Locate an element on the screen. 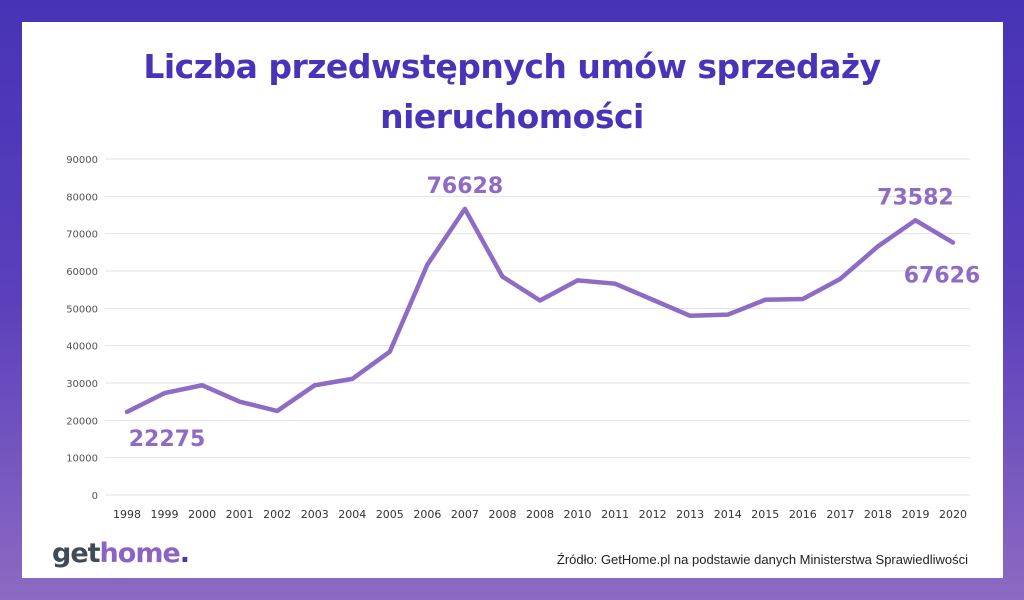  x-tick-label: 2011 is located at coordinates (615, 514).